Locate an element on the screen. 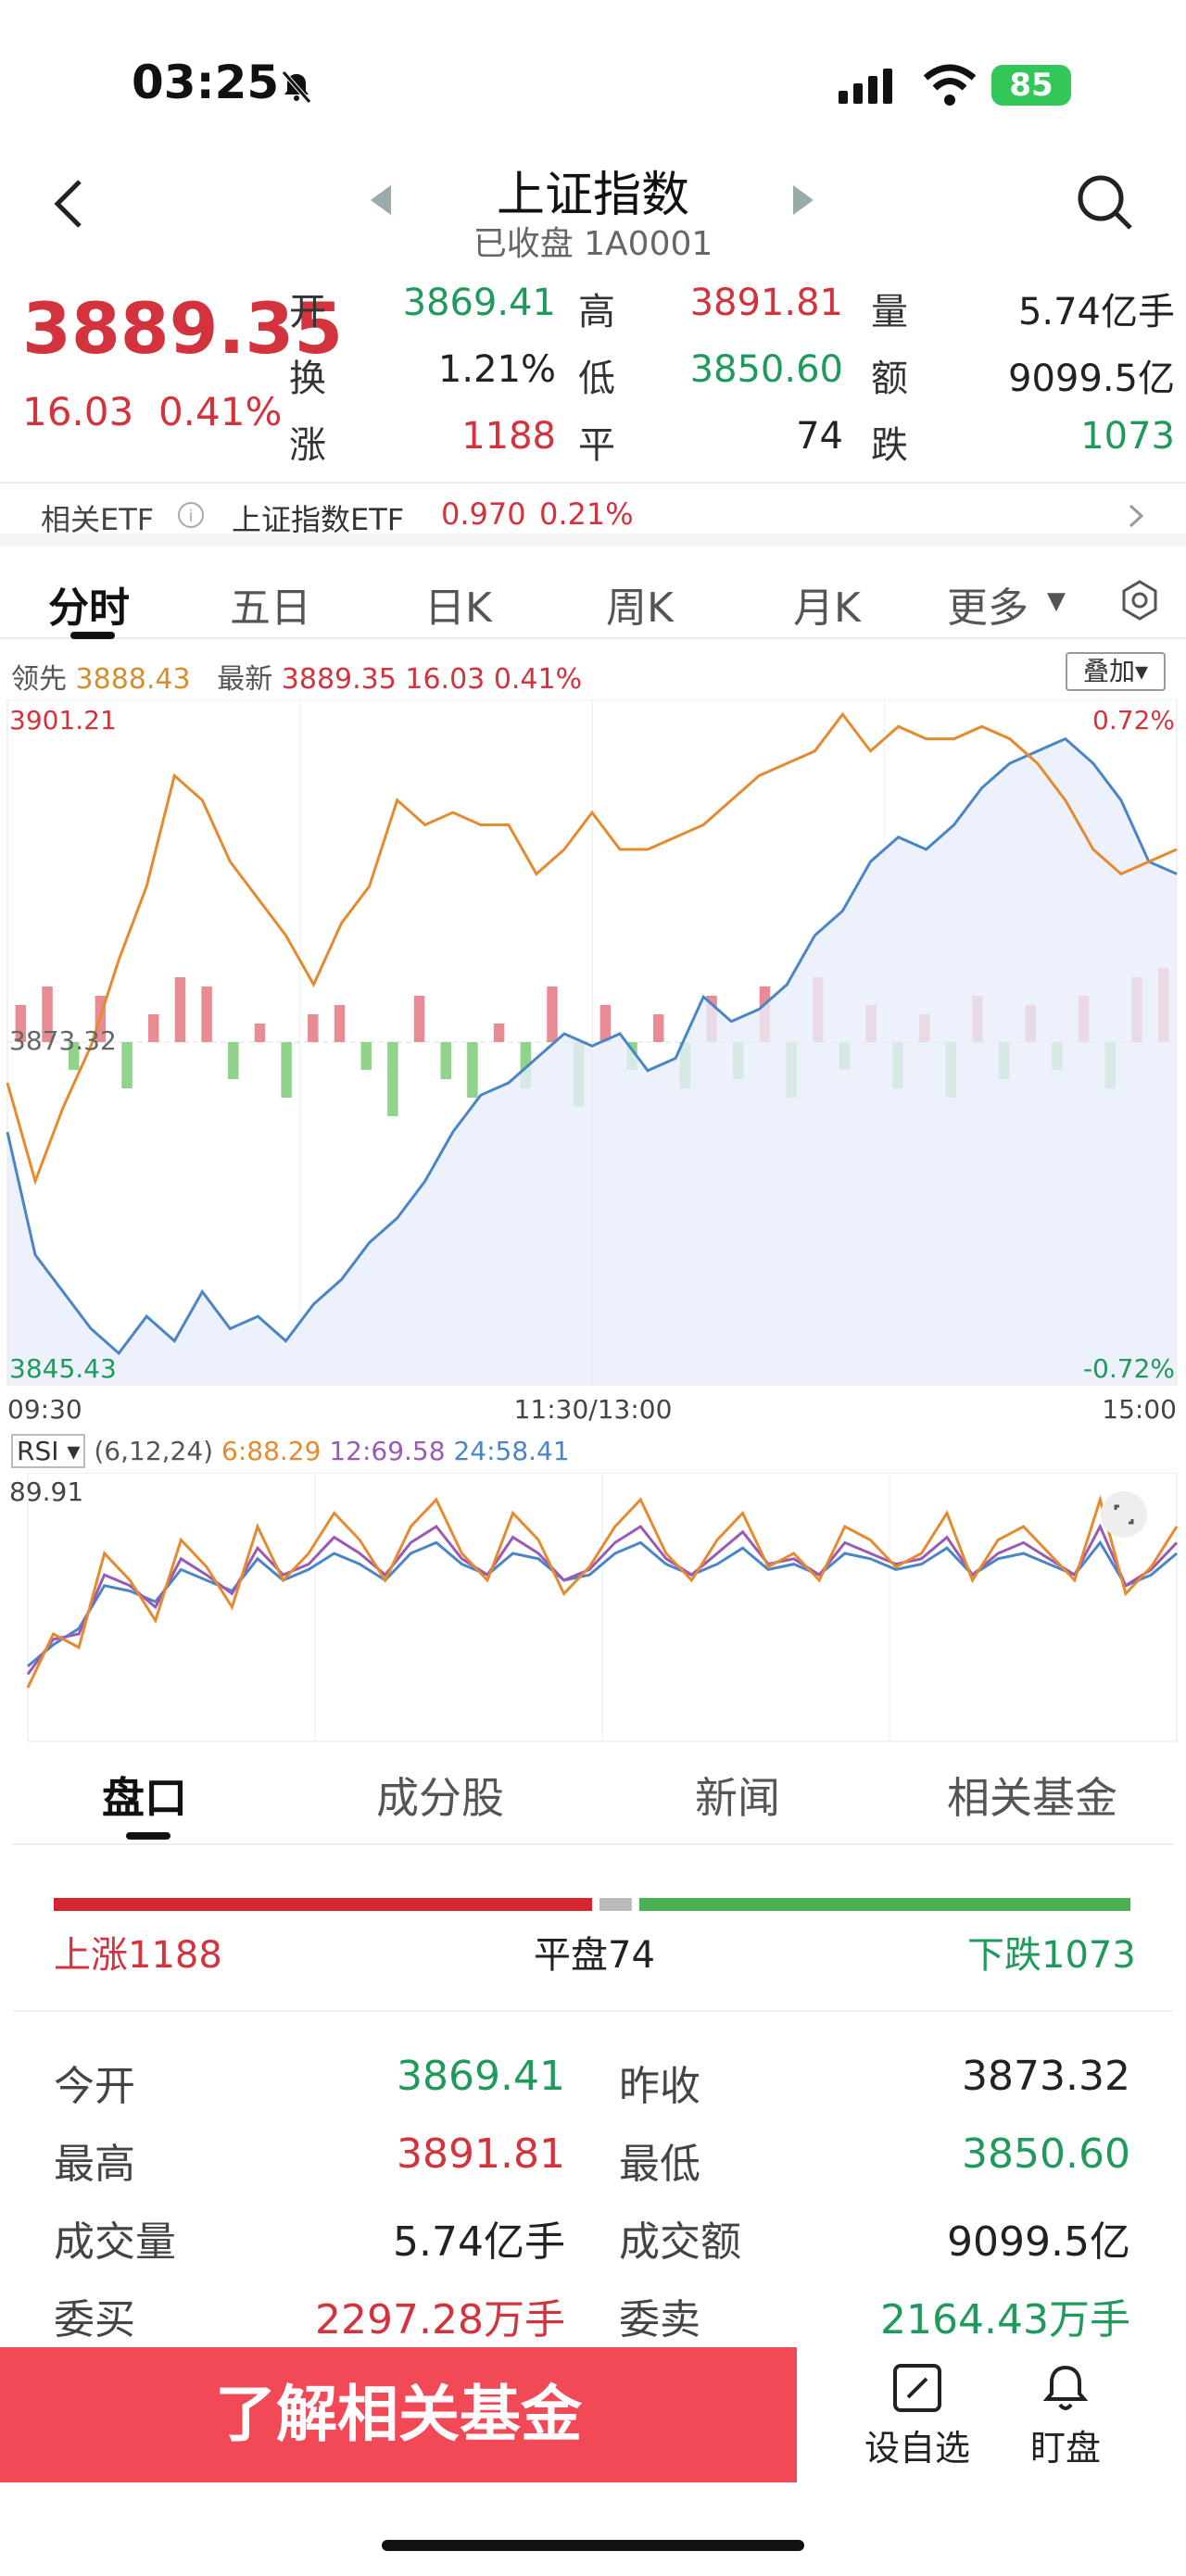  tab-five-day: 五日 is located at coordinates (270, 608).